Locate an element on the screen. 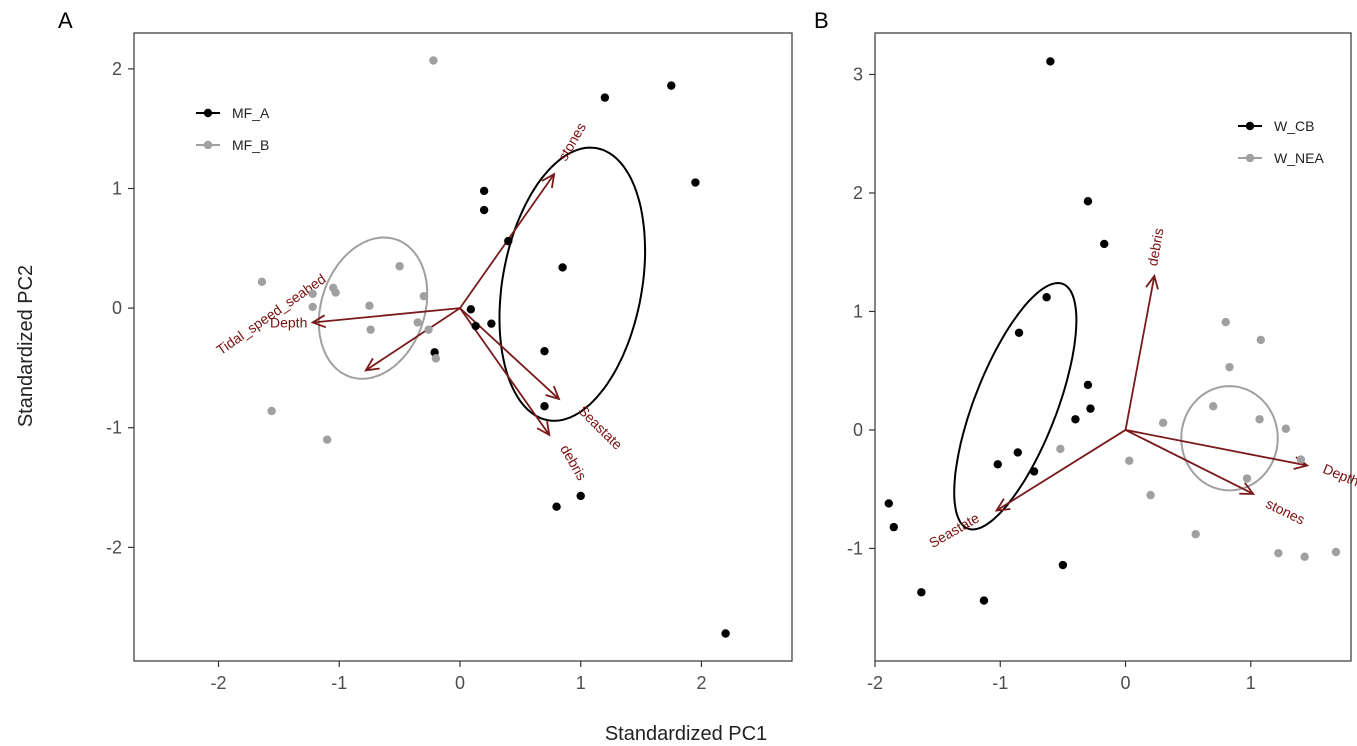 This screenshot has width=1357, height=746. x-tick-label: -2 is located at coordinates (219, 683).